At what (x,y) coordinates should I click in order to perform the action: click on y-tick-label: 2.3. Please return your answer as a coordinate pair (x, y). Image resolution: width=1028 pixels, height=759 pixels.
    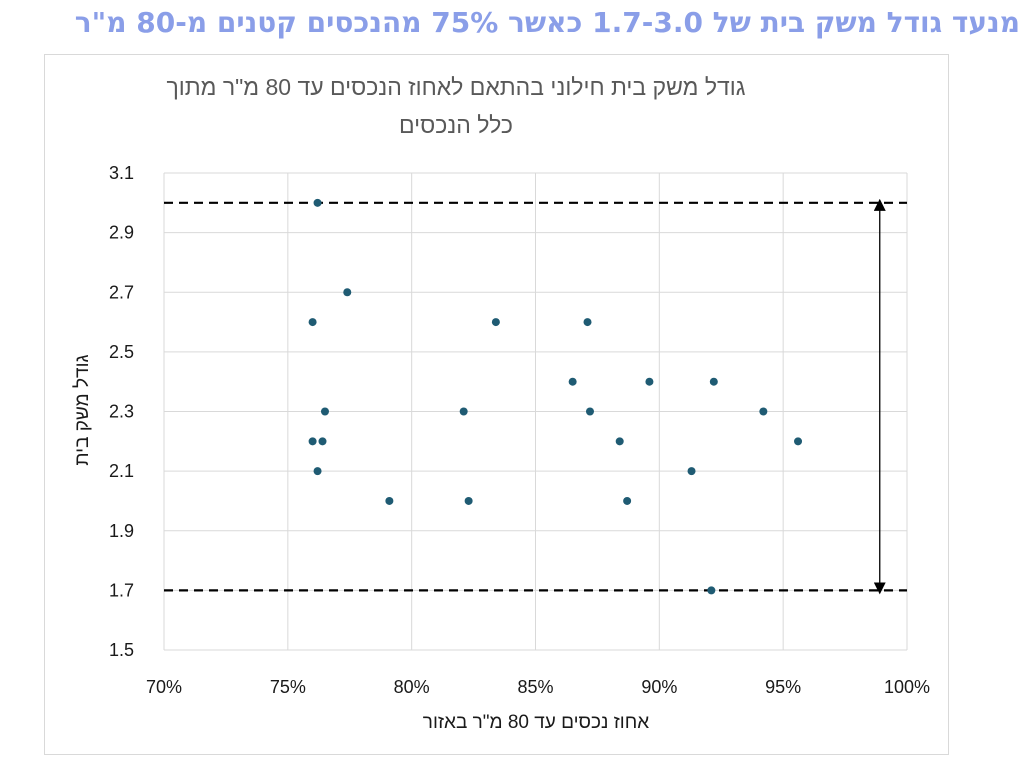
    Looking at the image, I should click on (121, 412).